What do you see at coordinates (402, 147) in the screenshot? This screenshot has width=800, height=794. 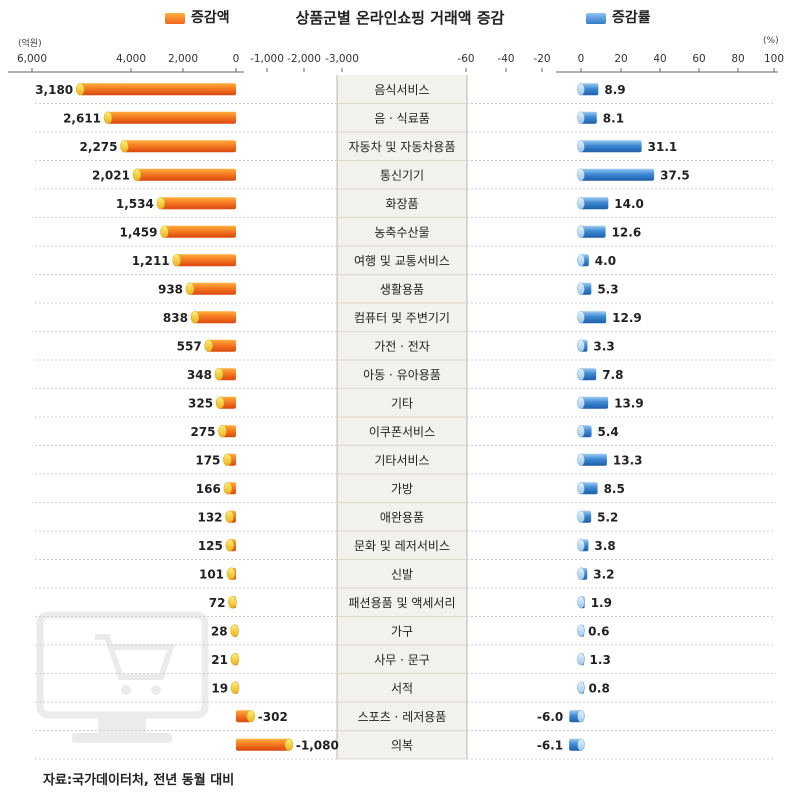 I see `category-label: 자동차 및 자동차용품` at bounding box center [402, 147].